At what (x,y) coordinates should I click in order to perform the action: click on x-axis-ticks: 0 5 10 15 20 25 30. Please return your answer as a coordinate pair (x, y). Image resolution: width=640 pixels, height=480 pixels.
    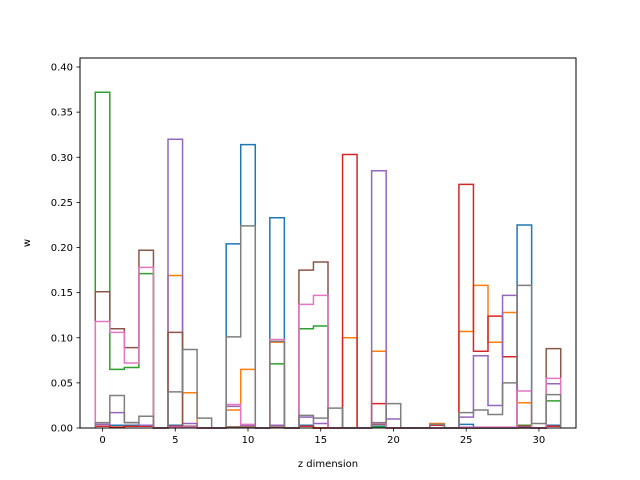
    Looking at the image, I should click on (322, 437).